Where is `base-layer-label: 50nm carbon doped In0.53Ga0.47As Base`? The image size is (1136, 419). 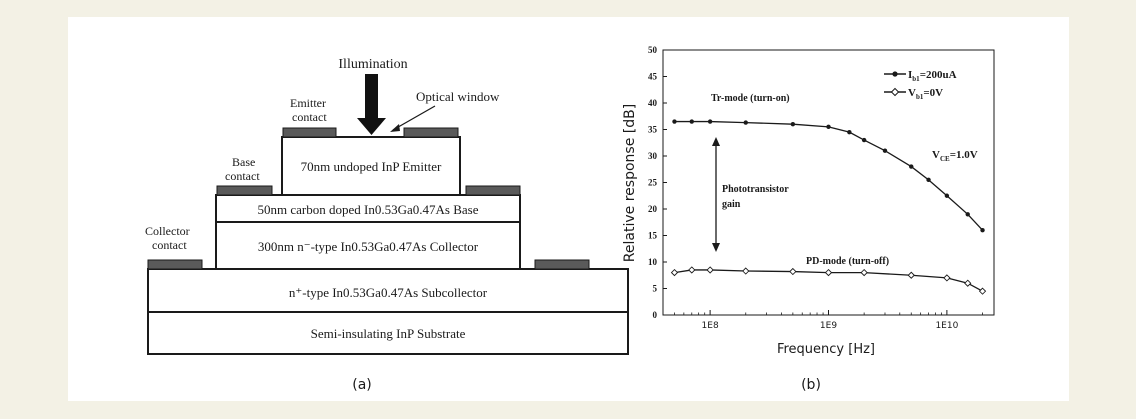 base-layer-label: 50nm carbon doped In0.53Ga0.47As Base is located at coordinates (368, 209).